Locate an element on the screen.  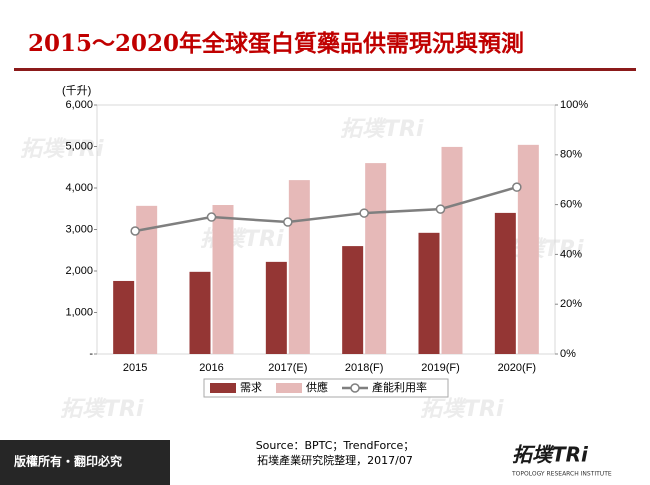
y2-tick-label: 60% is located at coordinates (571, 205).